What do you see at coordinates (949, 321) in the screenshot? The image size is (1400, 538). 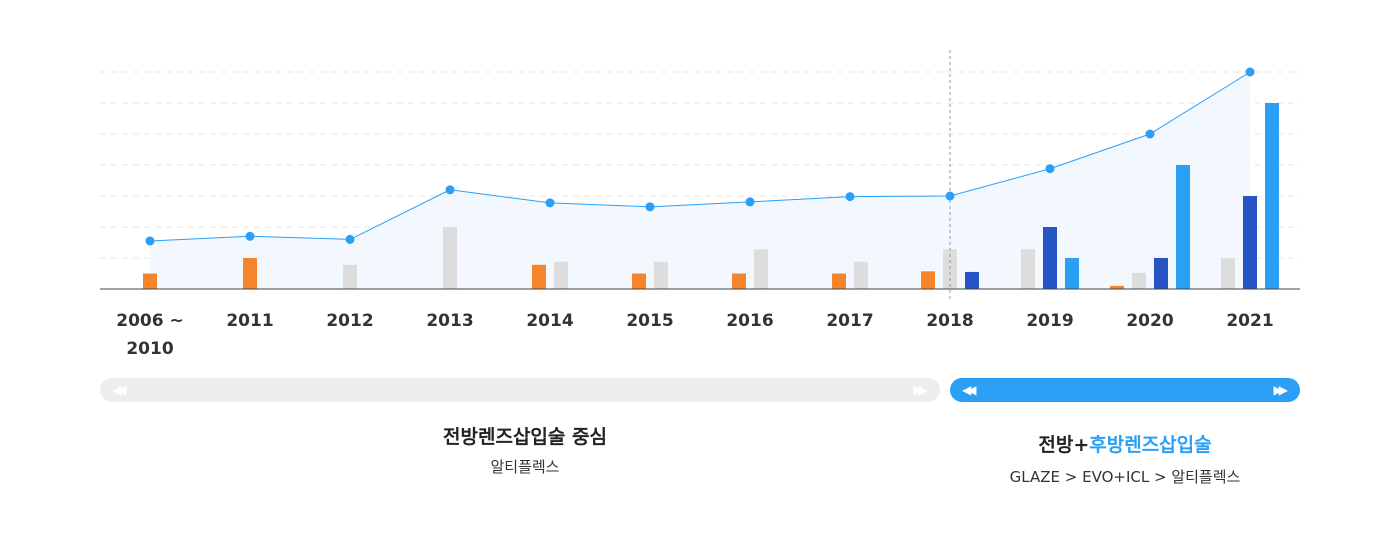 I see `x-tick-label: 2018` at bounding box center [949, 321].